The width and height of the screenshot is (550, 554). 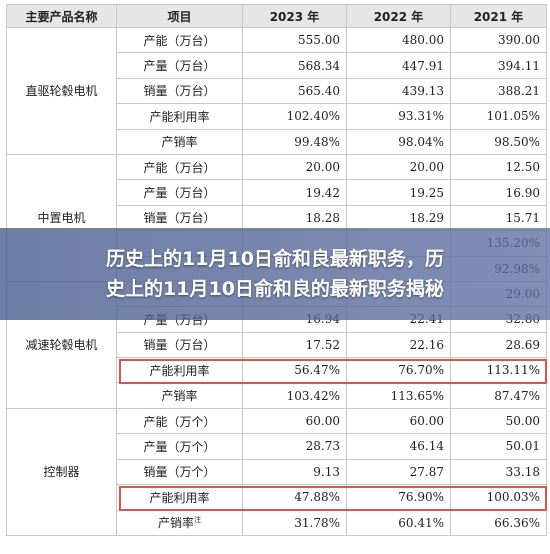 I want to click on value-cell-2021: 66.36%, so click(x=498, y=522).